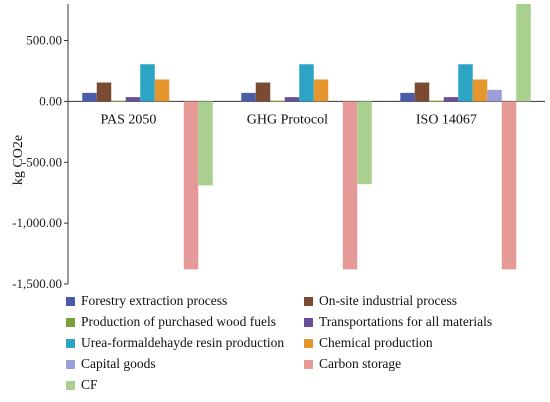  What do you see at coordinates (37, 222) in the screenshot?
I see `y-tick-label: -1,000.00` at bounding box center [37, 222].